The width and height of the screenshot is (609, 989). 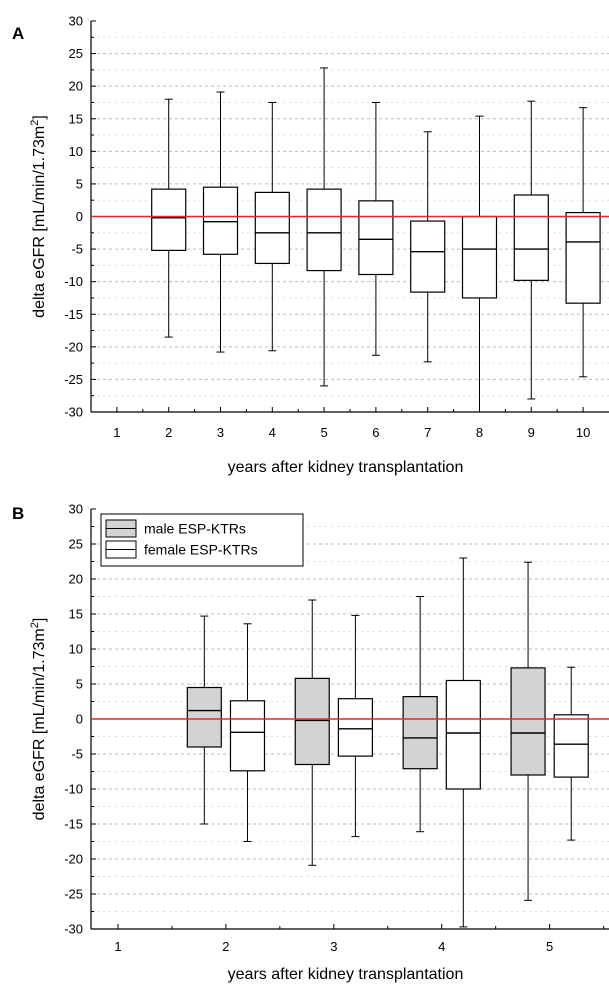 I want to click on x-tick-label: 6, so click(x=375, y=432).